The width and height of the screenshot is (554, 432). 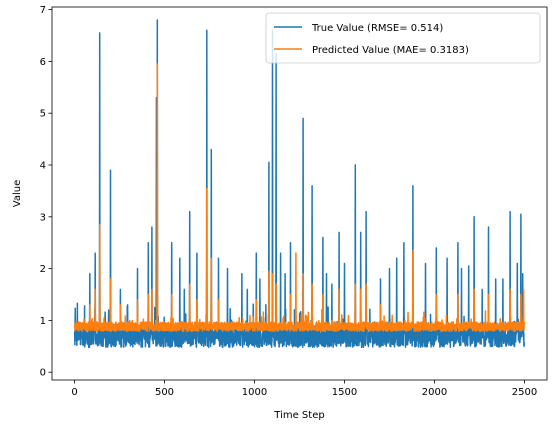 What do you see at coordinates (17, 193) in the screenshot?
I see `y-axis-label: Value` at bounding box center [17, 193].